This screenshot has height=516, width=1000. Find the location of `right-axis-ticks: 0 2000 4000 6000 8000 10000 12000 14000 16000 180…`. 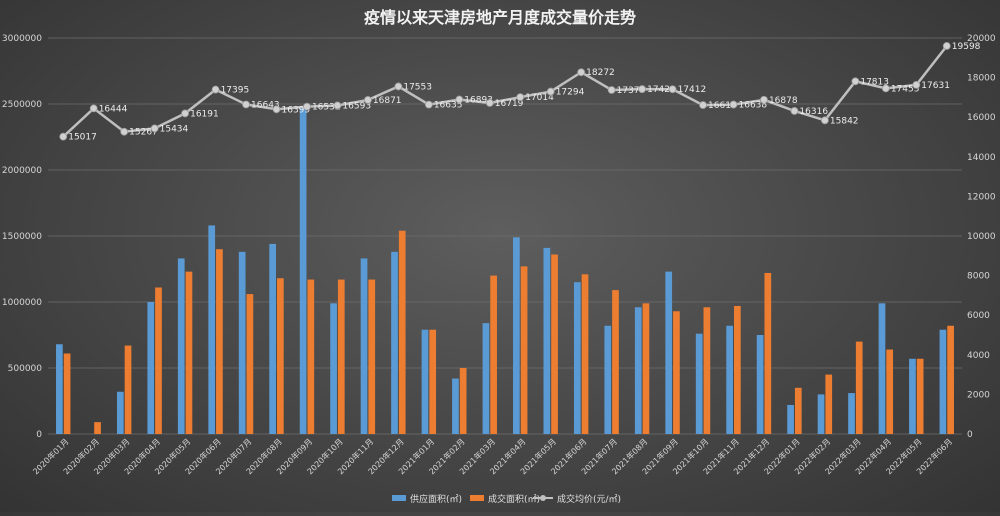

right-axis-ticks: 0 2000 4000 6000 8000 10000 12000 14000 16000 180… is located at coordinates (981, 237).